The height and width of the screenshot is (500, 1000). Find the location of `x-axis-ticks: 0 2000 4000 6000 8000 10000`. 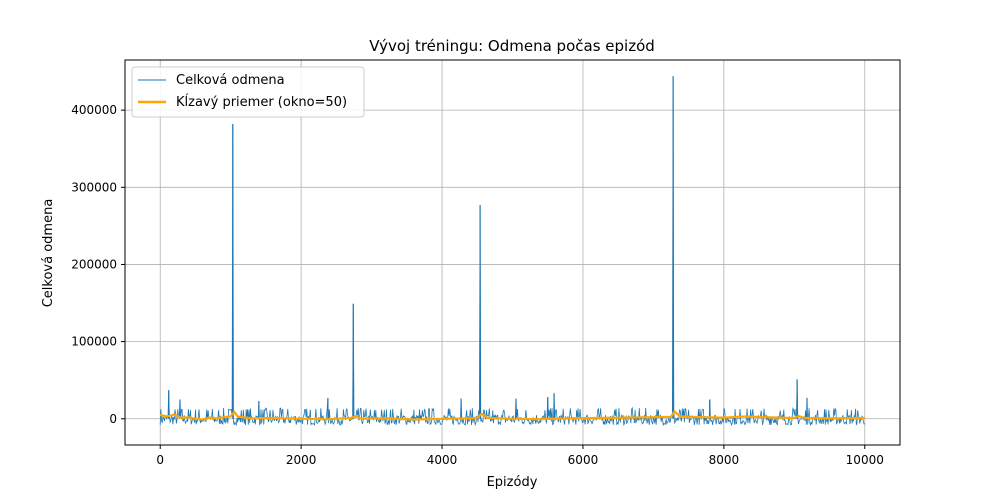

x-axis-ticks: 0 2000 4000 6000 8000 10000 is located at coordinates (520, 456).